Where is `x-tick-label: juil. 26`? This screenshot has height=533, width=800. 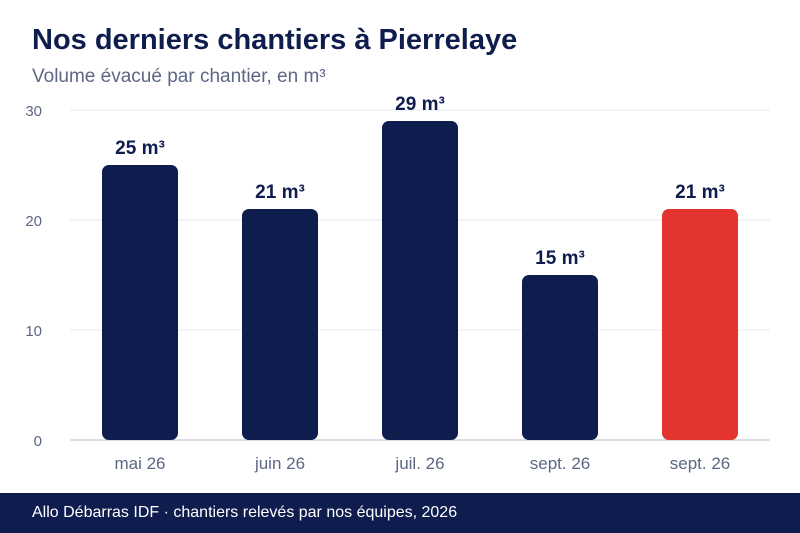
x-tick-label: juil. 26 is located at coordinates (419, 463).